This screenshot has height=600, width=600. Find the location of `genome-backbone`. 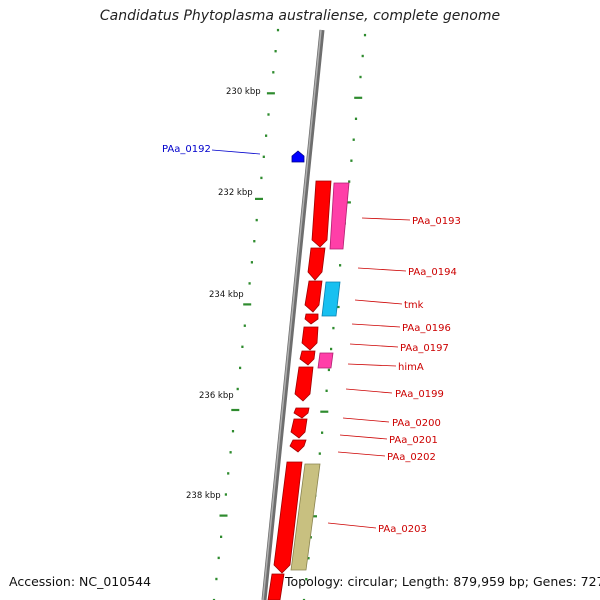

genome-backbone is located at coordinates (293, 314).